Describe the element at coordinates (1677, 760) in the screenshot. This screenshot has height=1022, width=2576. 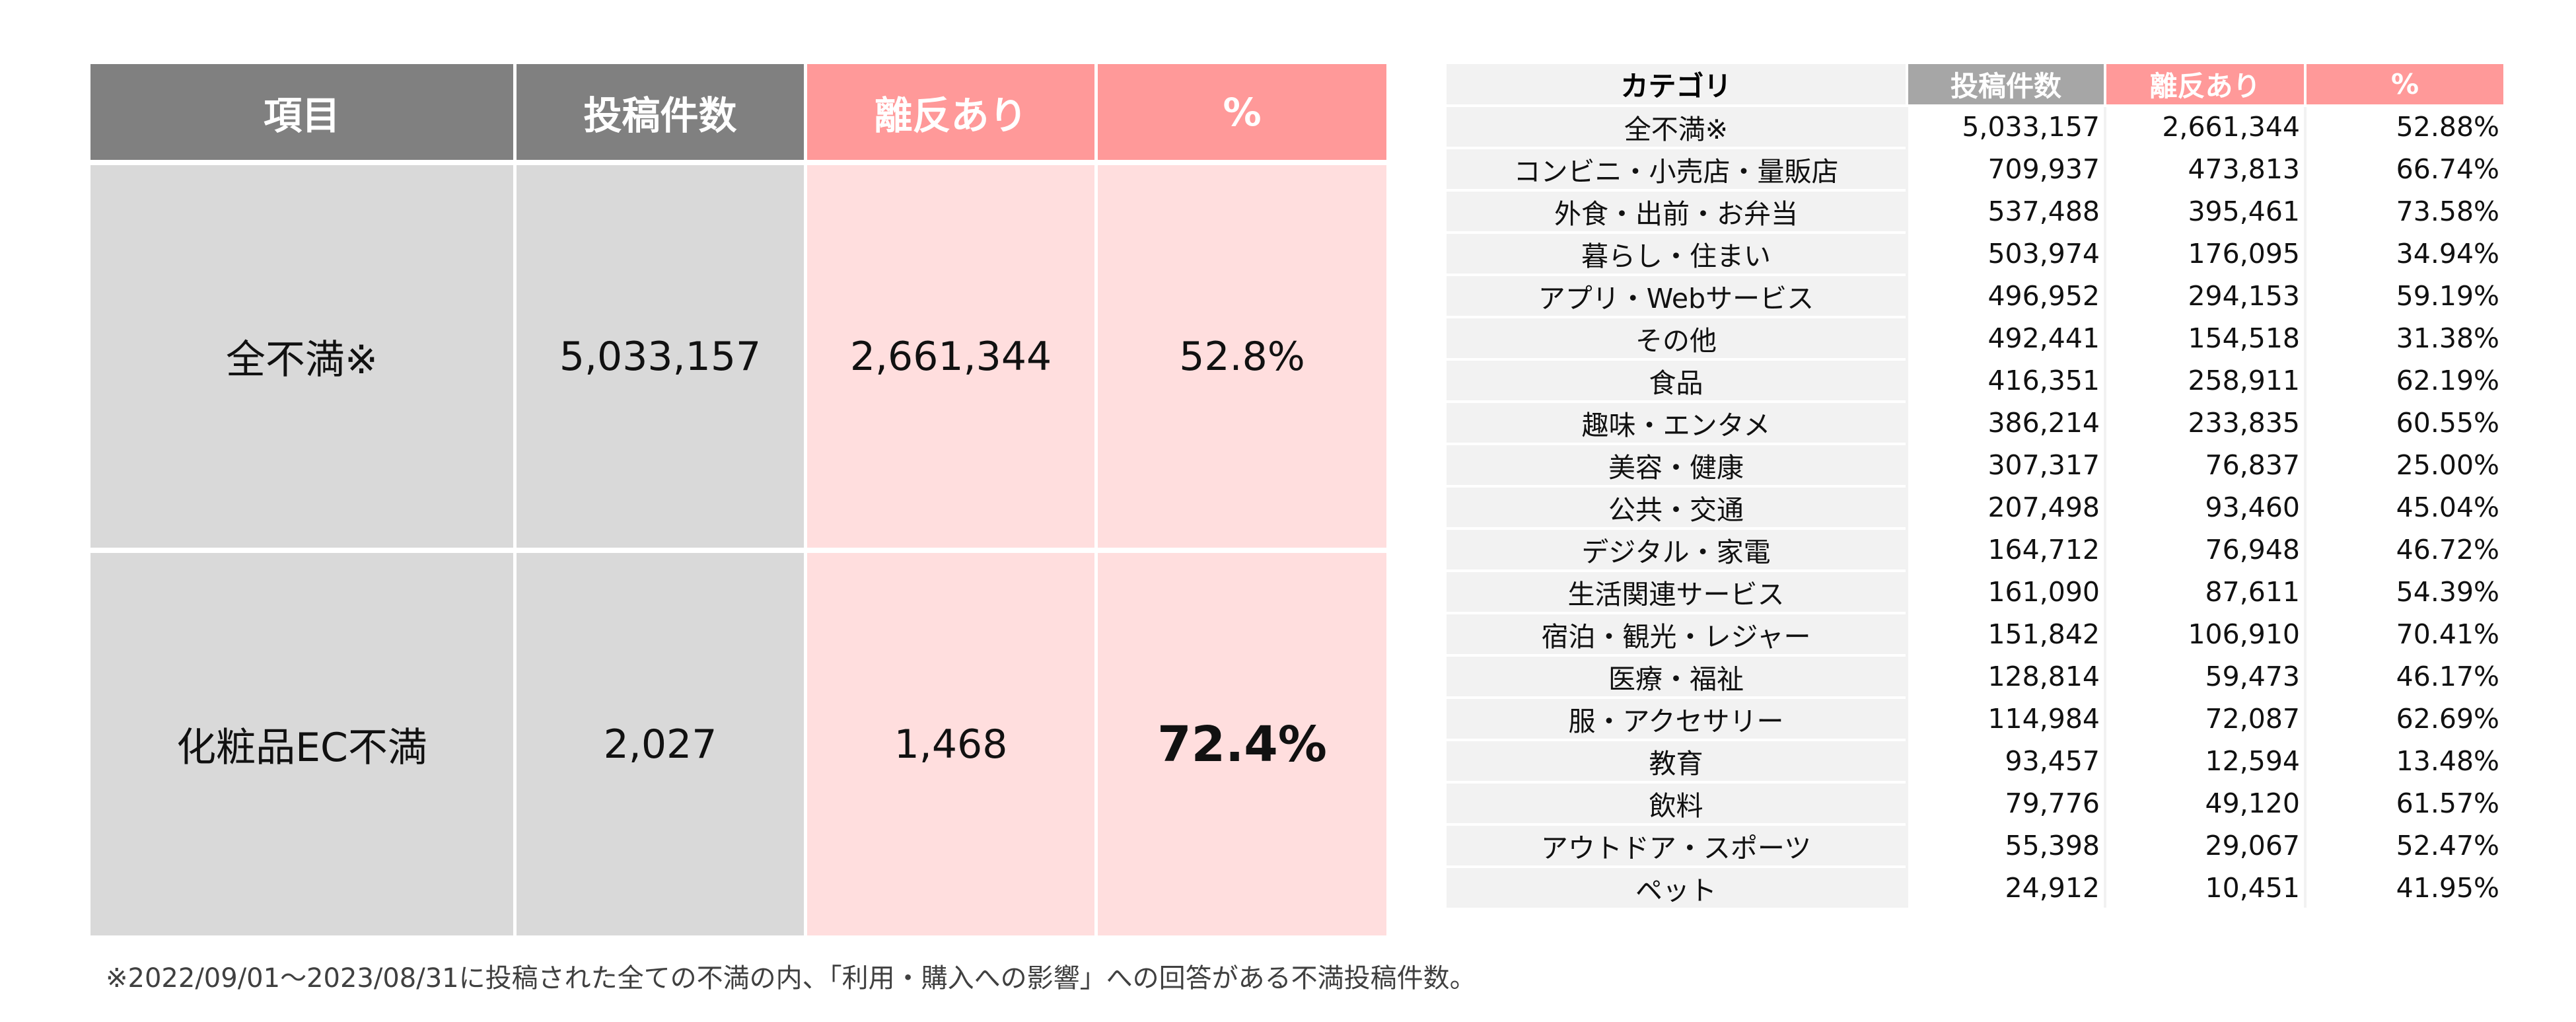
I see `category-name-cell: 教育` at that location.